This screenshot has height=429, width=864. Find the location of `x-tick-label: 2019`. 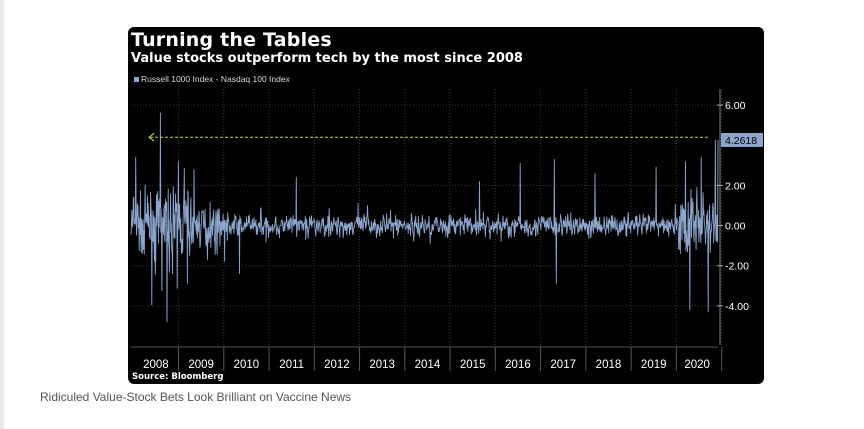

x-tick-label: 2019 is located at coordinates (654, 365).